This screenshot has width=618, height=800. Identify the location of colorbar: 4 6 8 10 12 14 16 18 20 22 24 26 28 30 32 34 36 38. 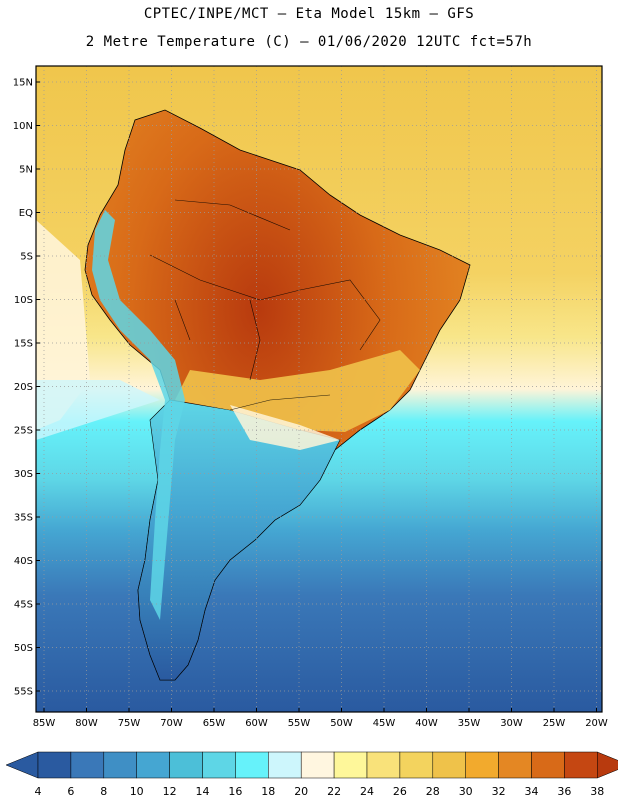
(311, 774).